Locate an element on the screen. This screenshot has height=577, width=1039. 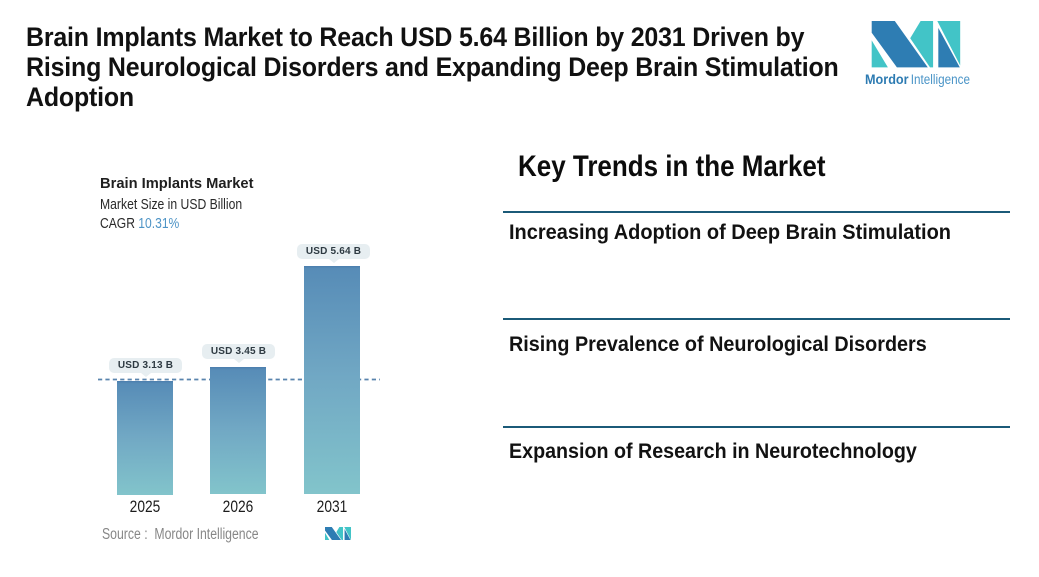
svg-text: Mordor is located at coordinates (887, 79).